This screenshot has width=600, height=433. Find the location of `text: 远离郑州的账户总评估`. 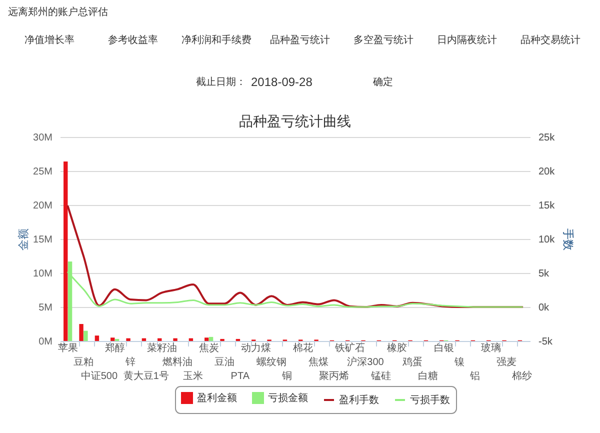

text: 远离郑州的账户总评估 is located at coordinates (58, 12).